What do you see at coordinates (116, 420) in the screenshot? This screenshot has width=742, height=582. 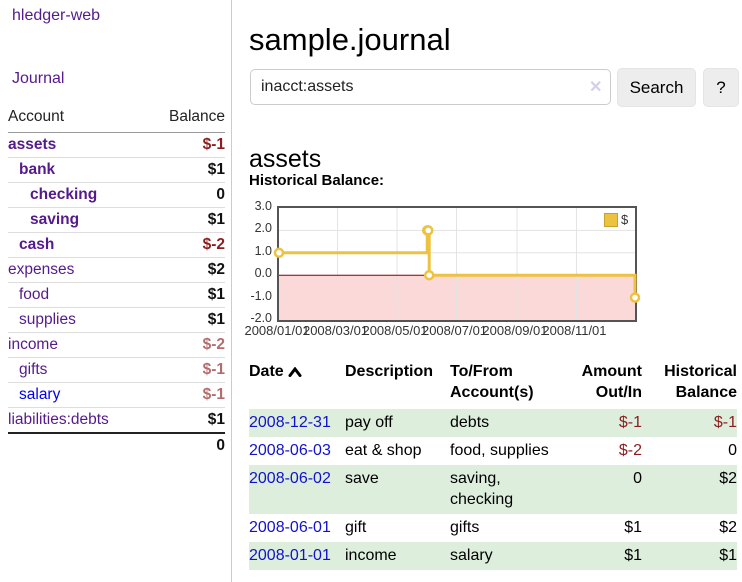 I see `account-row: liabilities:debts $1` at bounding box center [116, 420].